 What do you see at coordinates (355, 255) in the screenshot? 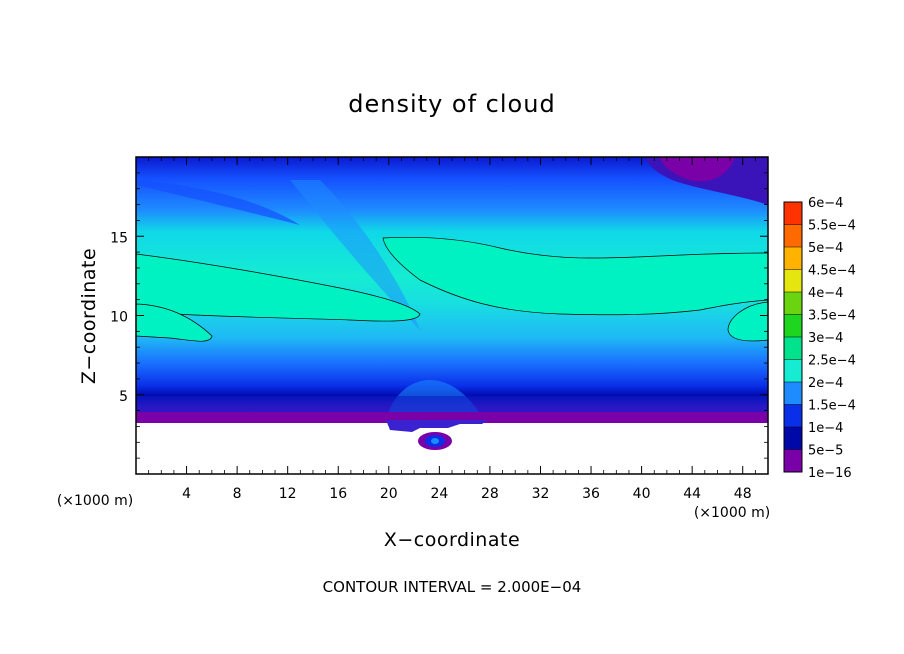
I see `low-density-streak` at bounding box center [355, 255].